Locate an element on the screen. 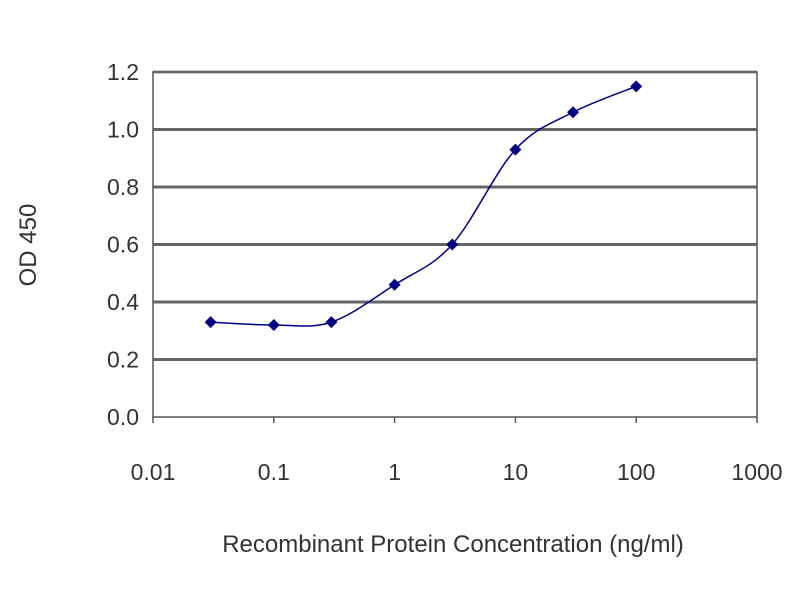 This screenshot has width=800, height=600. x-tick-label: 1000 is located at coordinates (756, 472).